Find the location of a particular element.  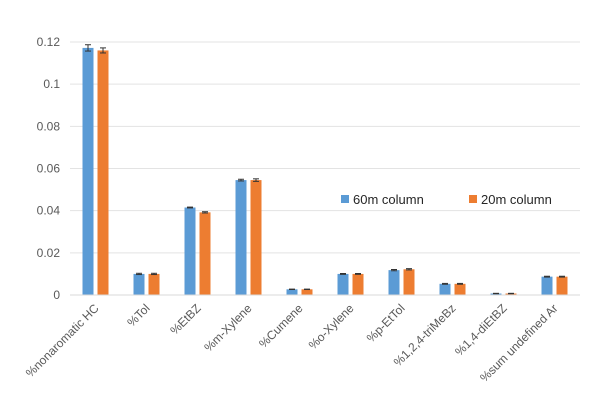

x-tick-label: %m-Xylene is located at coordinates (228, 328).